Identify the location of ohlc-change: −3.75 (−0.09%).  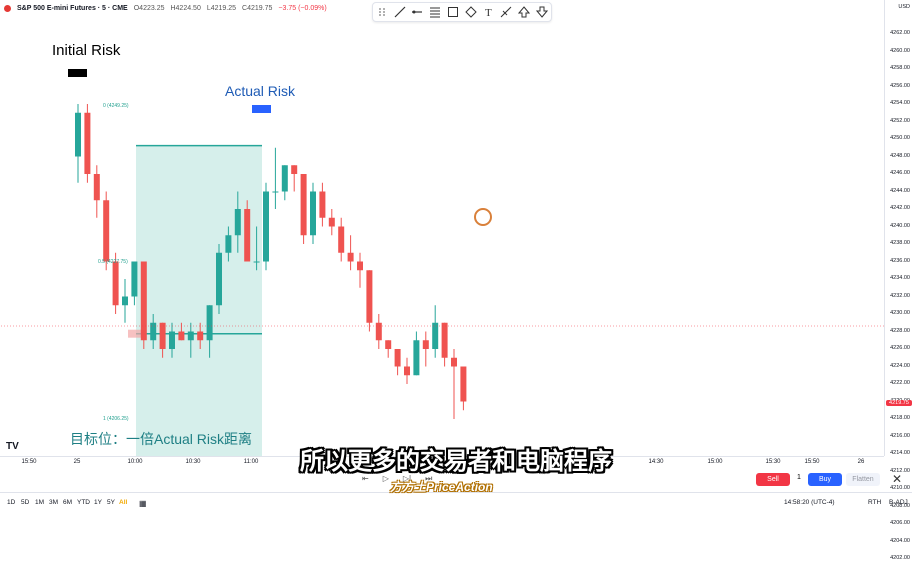
(302, 8).